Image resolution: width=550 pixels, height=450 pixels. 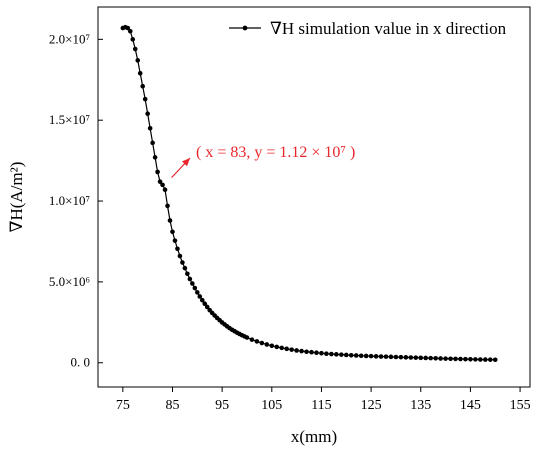 I want to click on x-tick-label: 95, so click(x=222, y=405).